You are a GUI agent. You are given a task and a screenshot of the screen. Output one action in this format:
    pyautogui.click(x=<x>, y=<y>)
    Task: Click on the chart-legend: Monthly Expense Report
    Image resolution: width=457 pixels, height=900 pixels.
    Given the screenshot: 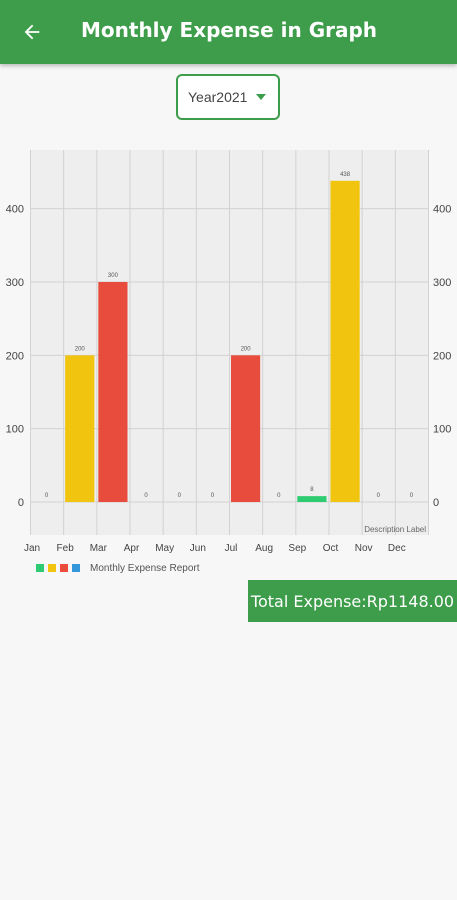 What is the action you would take?
    pyautogui.click(x=118, y=568)
    